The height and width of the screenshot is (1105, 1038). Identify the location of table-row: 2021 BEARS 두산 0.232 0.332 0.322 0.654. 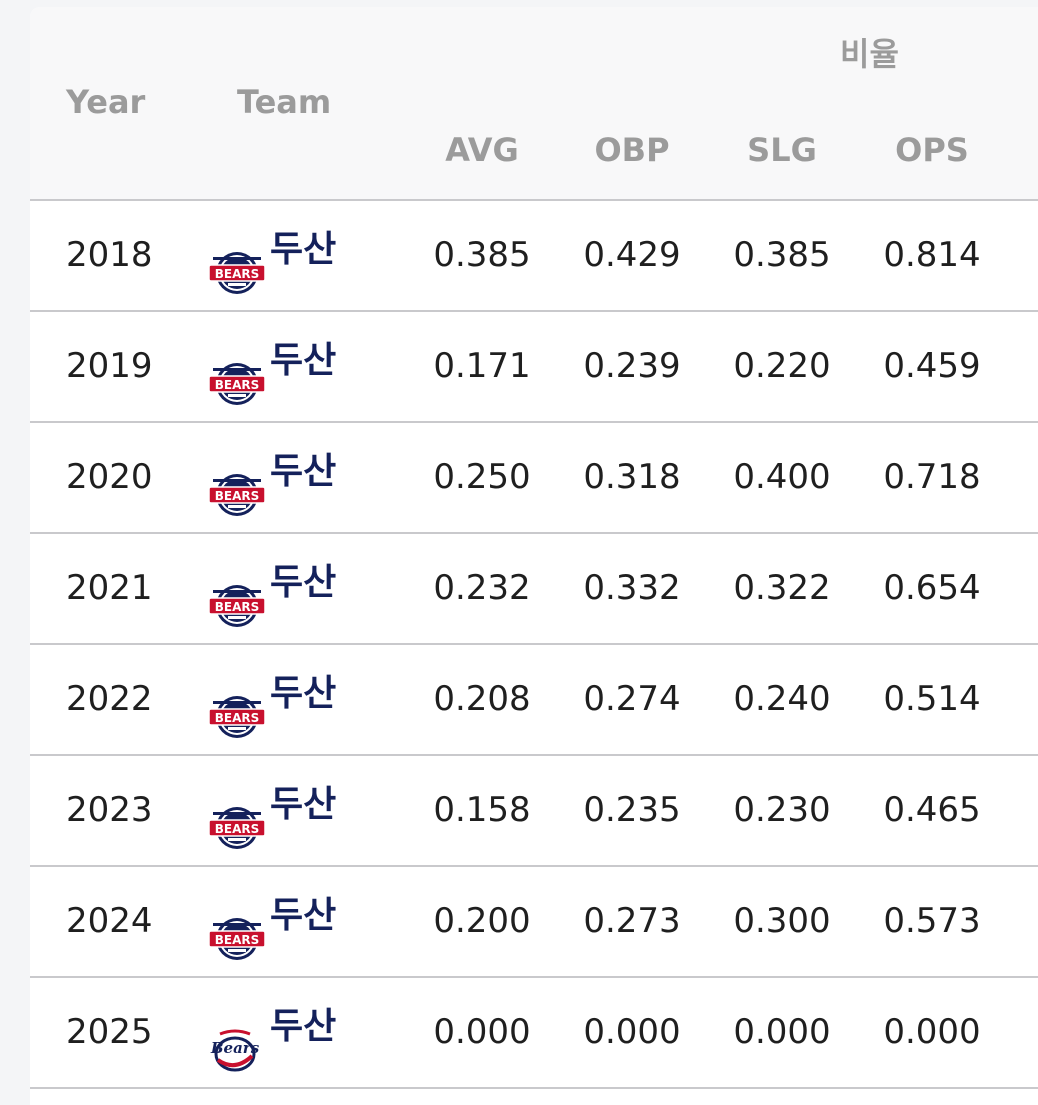
(534, 589).